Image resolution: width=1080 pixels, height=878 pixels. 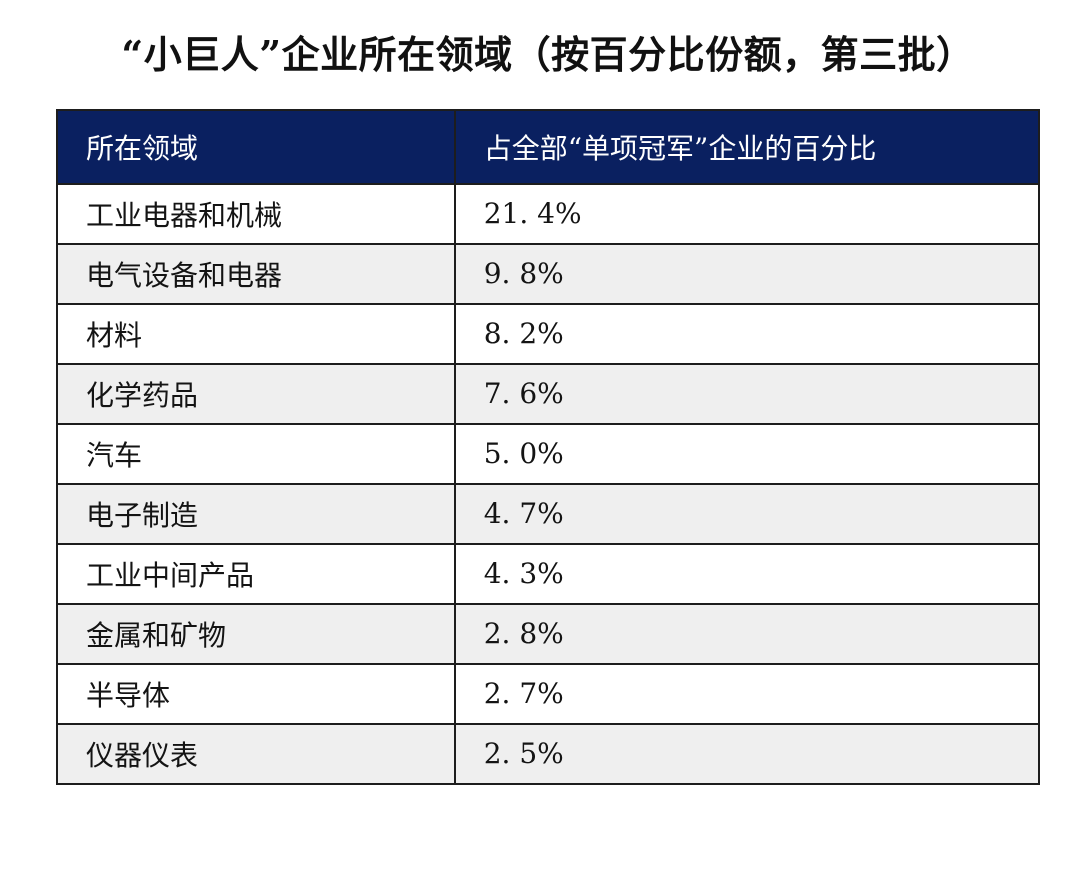 I want to click on table-row: 仪器仪表 2. 5%, so click(x=548, y=753).